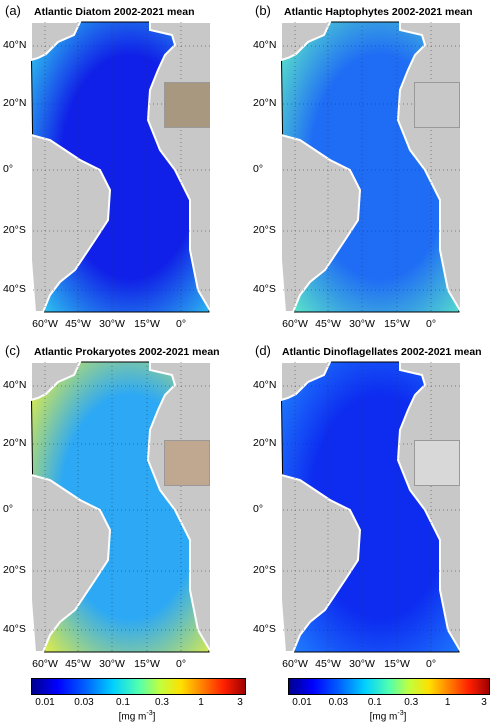 The width and height of the screenshot is (500, 728). Describe the element at coordinates (13, 10) in the screenshot. I see `panel-letter: (a)` at that location.